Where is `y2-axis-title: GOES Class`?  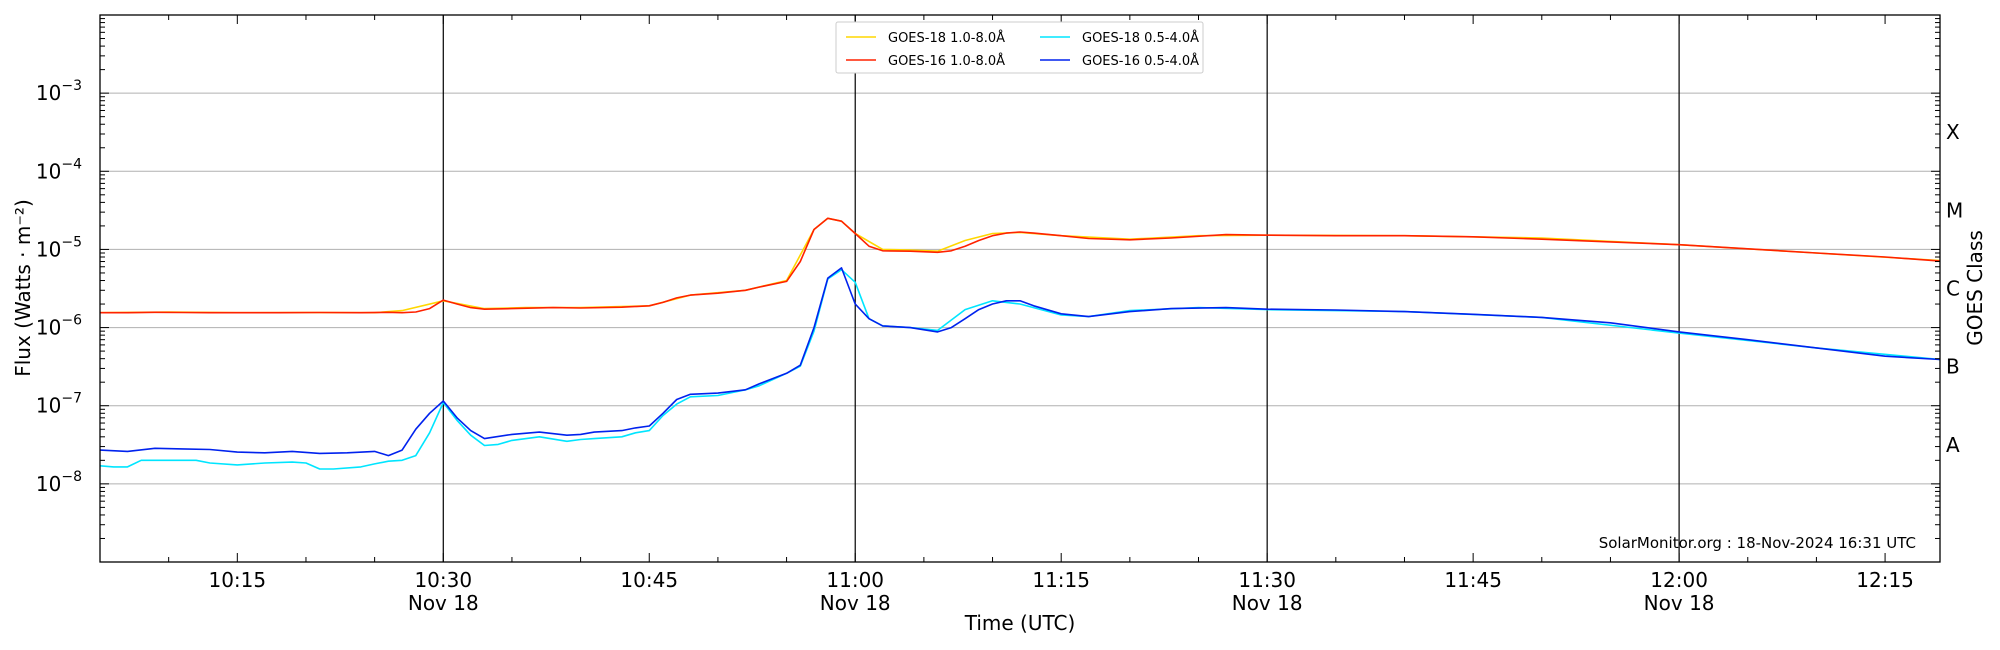 y2-axis-title: GOES Class is located at coordinates (1975, 288).